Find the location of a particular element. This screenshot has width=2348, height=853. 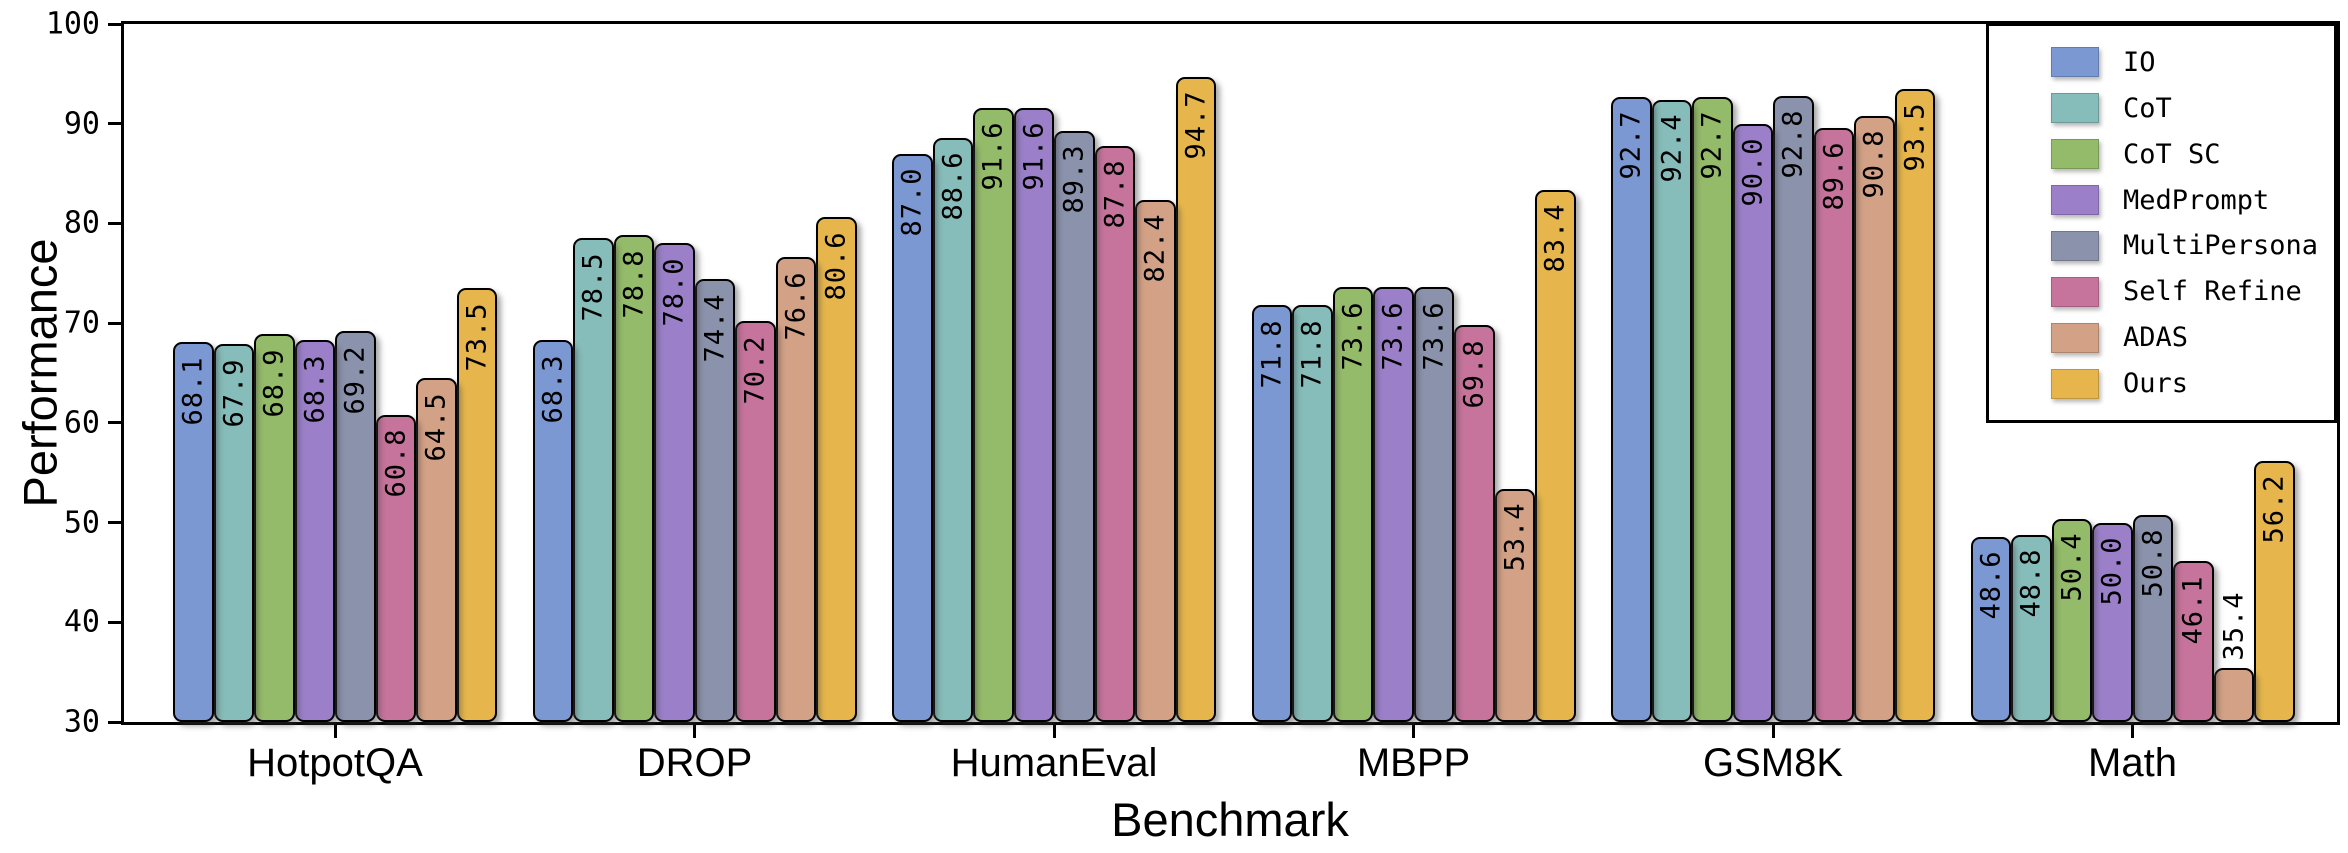

bar-value-label: 92.4 is located at coordinates (1672, 148).